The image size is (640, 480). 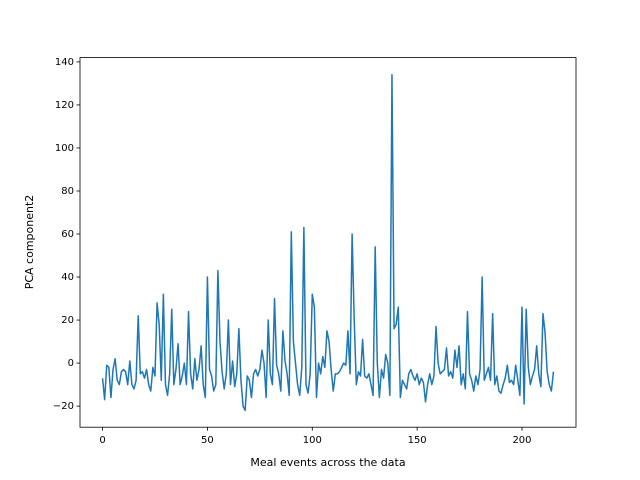 I want to click on y-tick-label: 80, so click(x=67, y=191).